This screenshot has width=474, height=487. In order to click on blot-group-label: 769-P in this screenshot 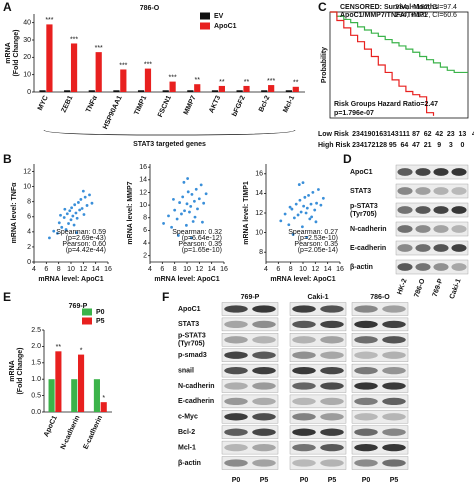, I will do `click(250, 297)`.